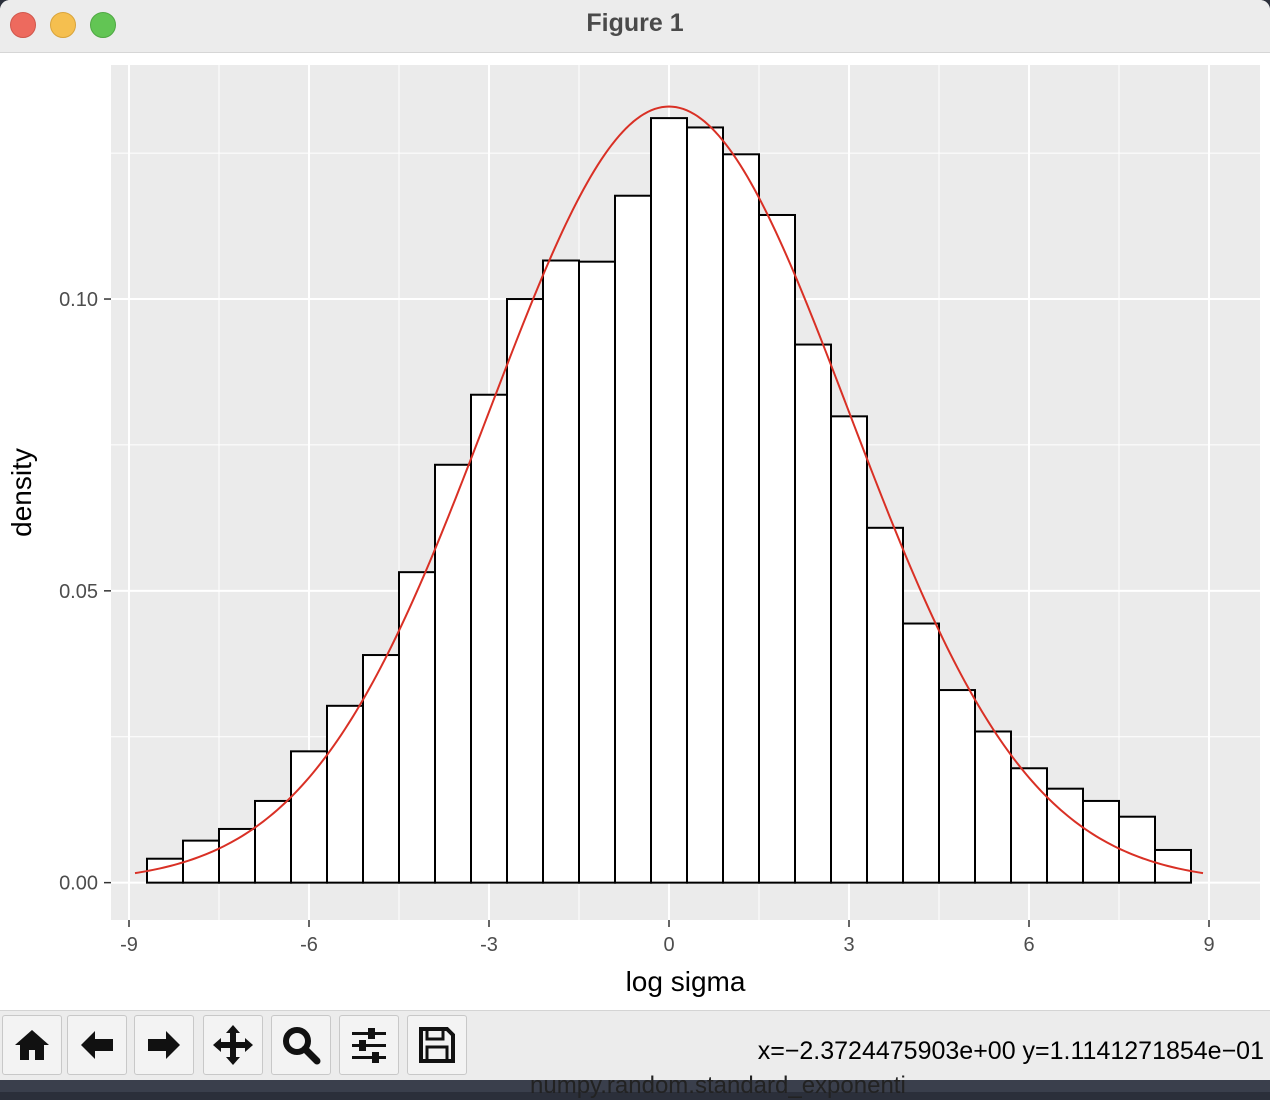 Image resolution: width=1270 pixels, height=1100 pixels. I want to click on background-window-text: numpy.random.standard_exponenti, so click(718, 1085).